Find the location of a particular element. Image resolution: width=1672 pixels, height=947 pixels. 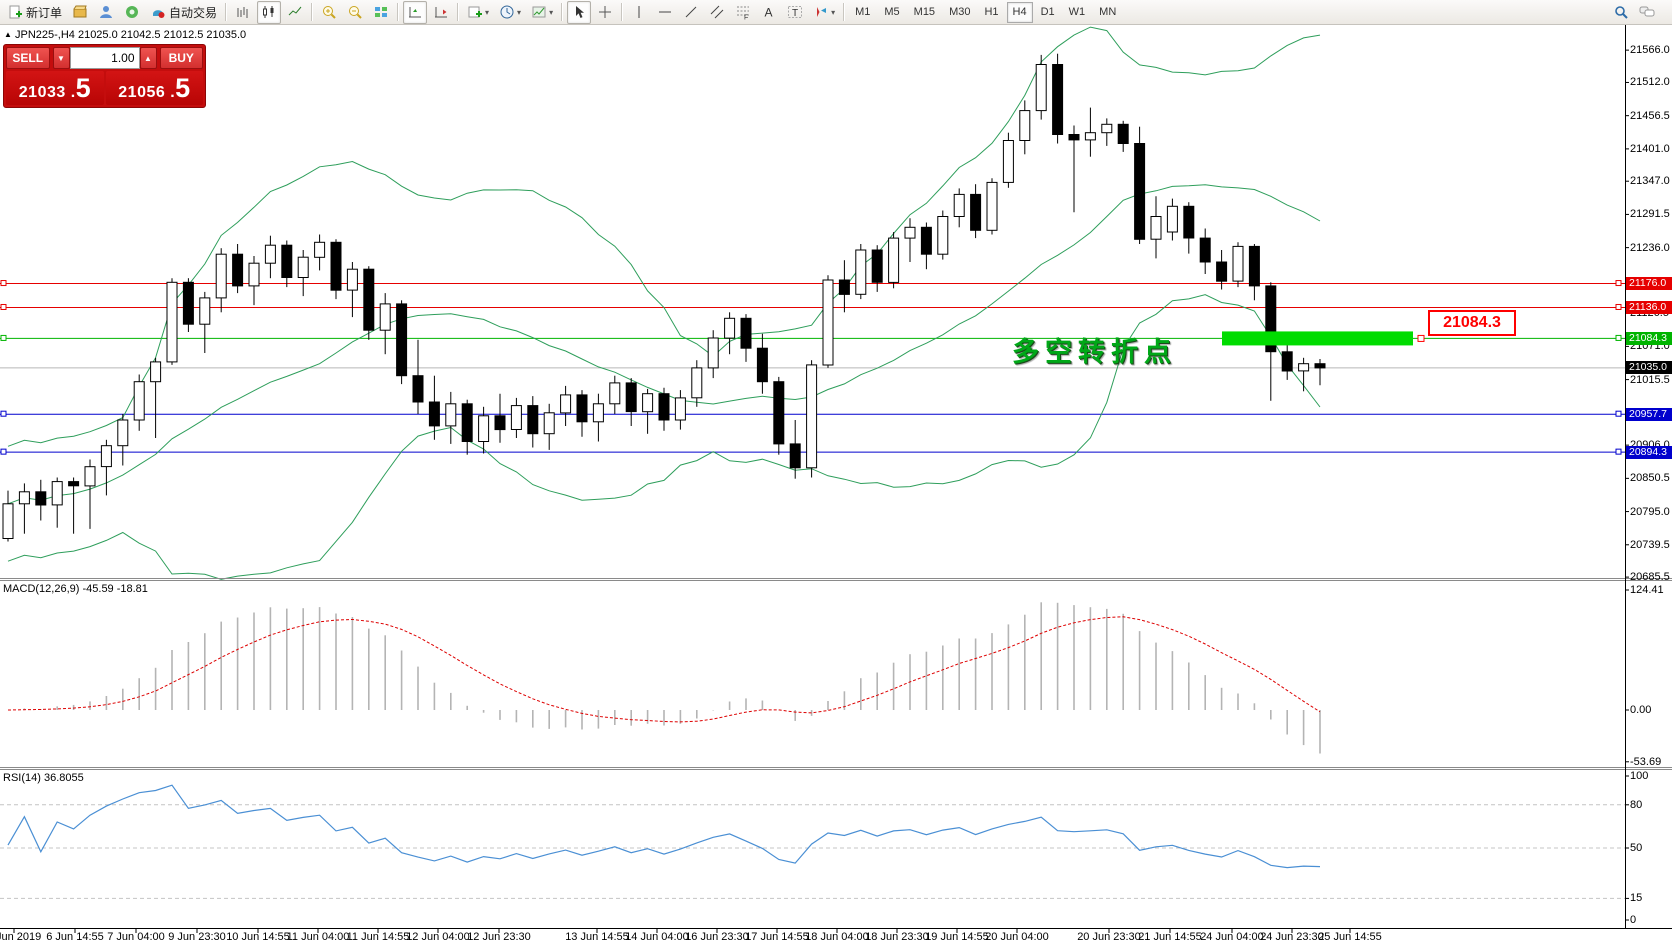

text-icon: A is located at coordinates (769, 13).